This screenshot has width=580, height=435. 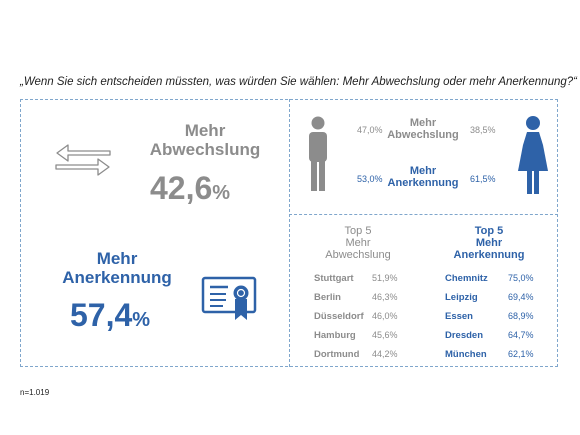 What do you see at coordinates (117, 258) in the screenshot?
I see `overall-anerkennung-line1: Mehr` at bounding box center [117, 258].